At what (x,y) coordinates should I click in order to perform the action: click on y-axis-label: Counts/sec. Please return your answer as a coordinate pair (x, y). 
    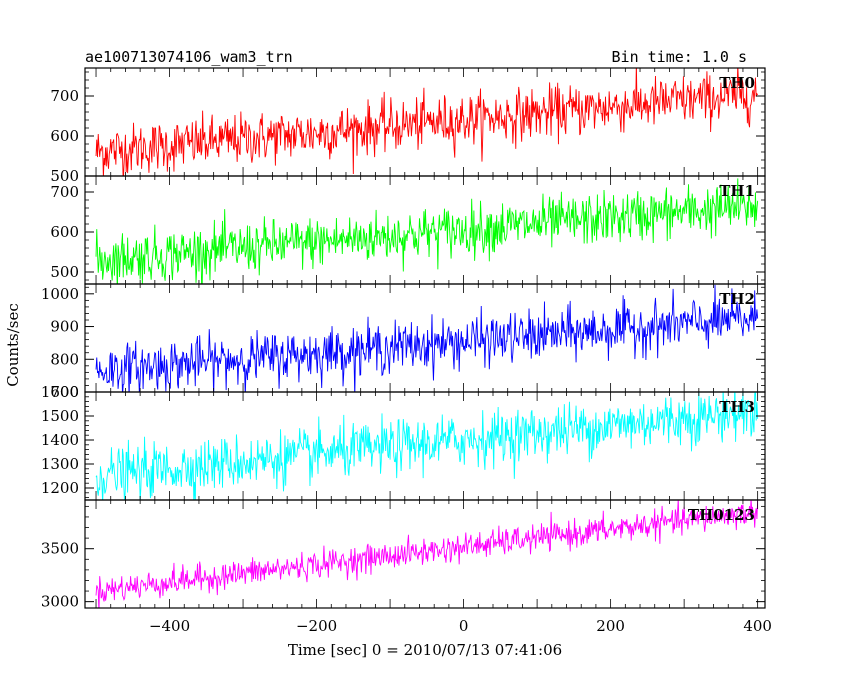
    Looking at the image, I should click on (13, 345).